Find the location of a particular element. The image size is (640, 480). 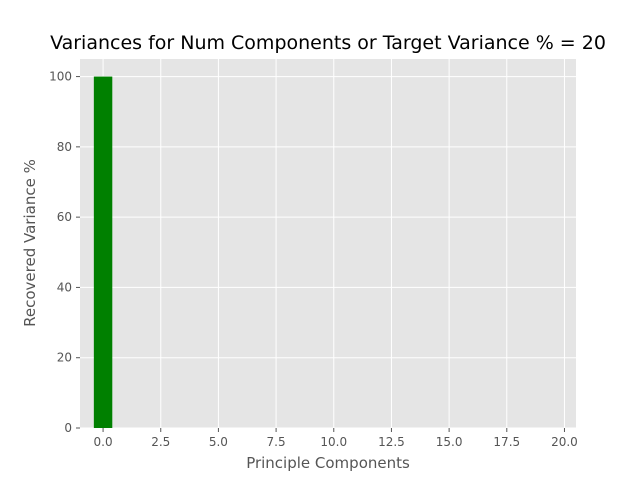

x-tick-label: 2.5 is located at coordinates (160, 442).